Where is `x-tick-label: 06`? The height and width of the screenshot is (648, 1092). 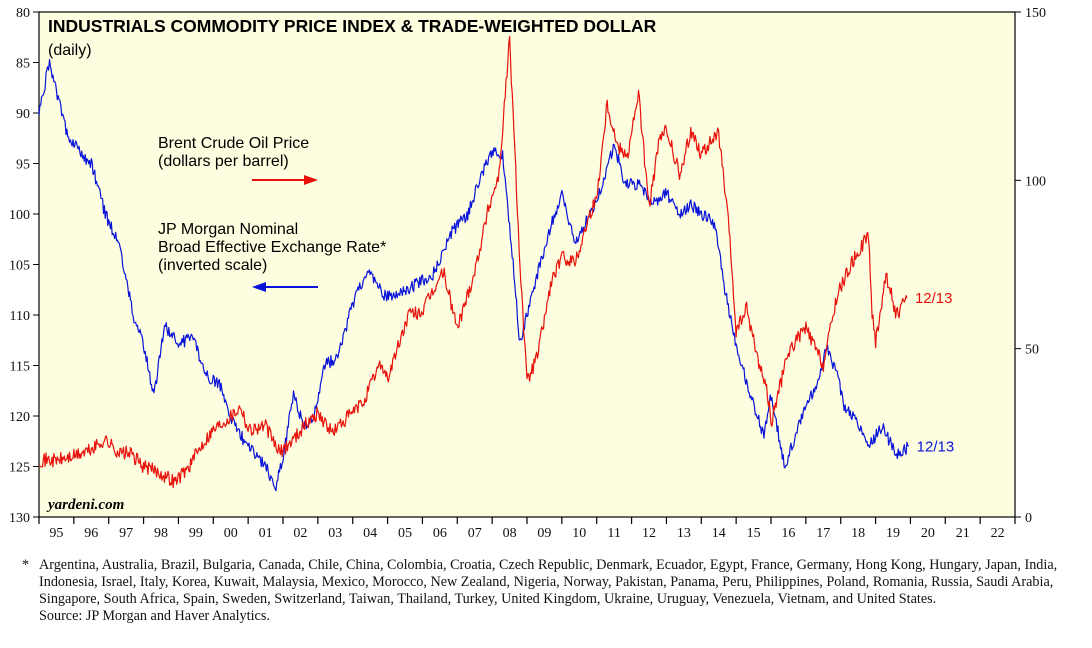 x-tick-label: 06 is located at coordinates (440, 533).